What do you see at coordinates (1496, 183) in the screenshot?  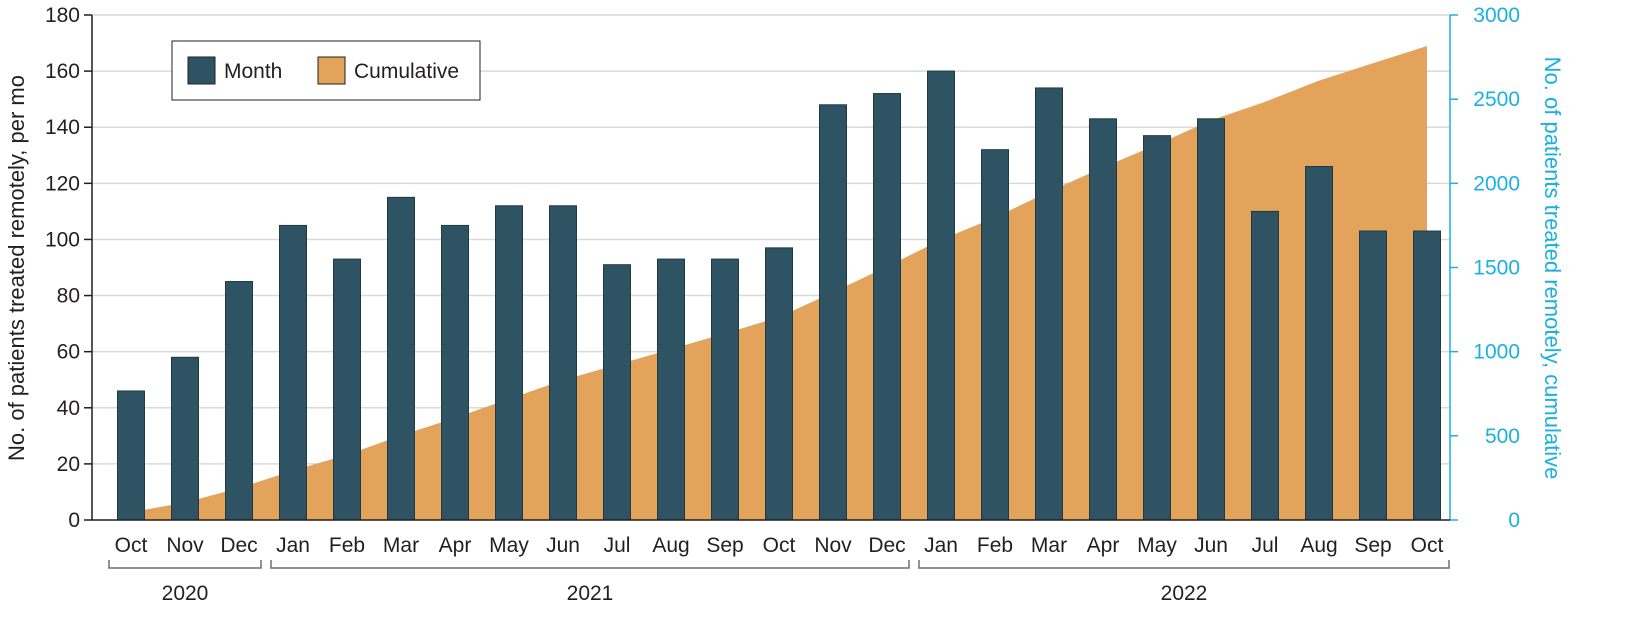 I see `right-tick-label: 2000` at bounding box center [1496, 183].